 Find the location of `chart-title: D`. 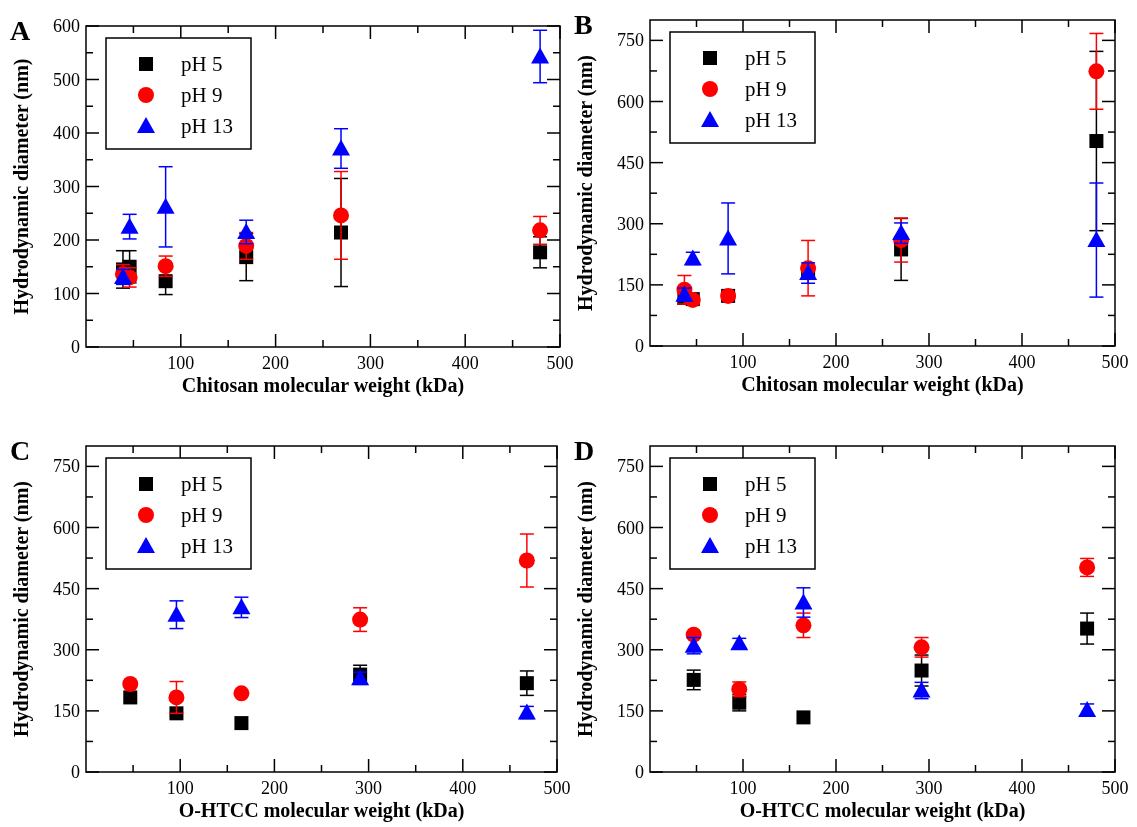

chart-title: D is located at coordinates (584, 450).